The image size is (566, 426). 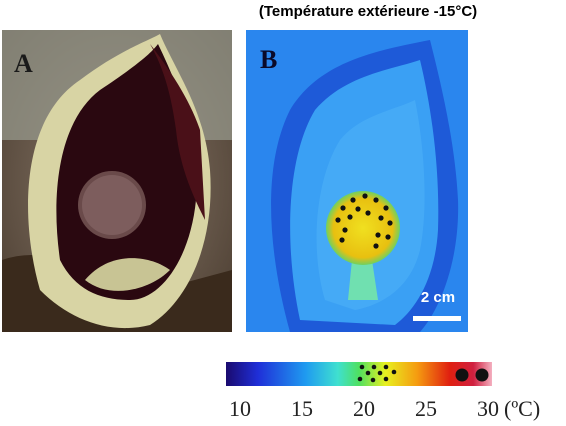 What do you see at coordinates (240, 408) in the screenshot?
I see `colorbar-tick-label: 10` at bounding box center [240, 408].